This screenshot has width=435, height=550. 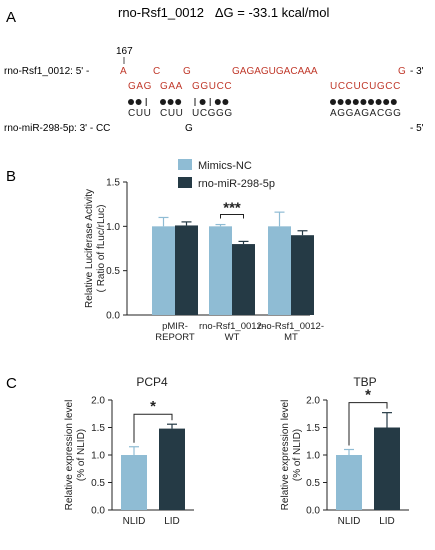 I want to click on rsf1-end: - 3', so click(x=417, y=71).